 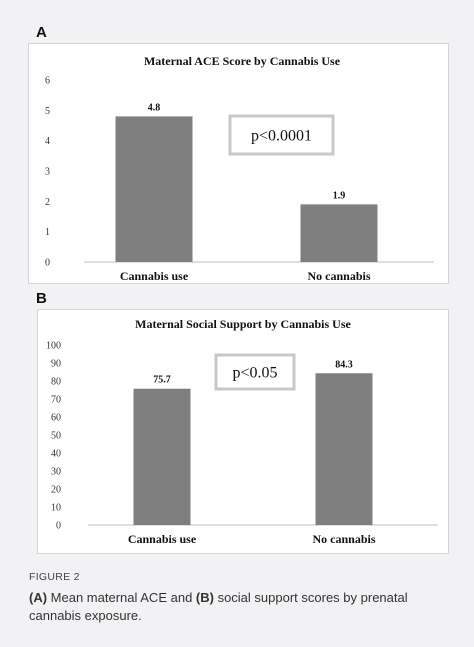 I want to click on data-label: 75.7, so click(x=162, y=380).